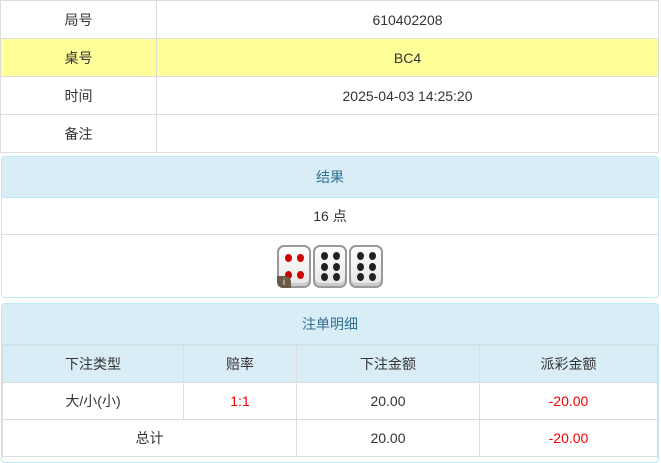 The width and height of the screenshot is (661, 463). I want to click on header-payout: 派彩金额, so click(568, 364).